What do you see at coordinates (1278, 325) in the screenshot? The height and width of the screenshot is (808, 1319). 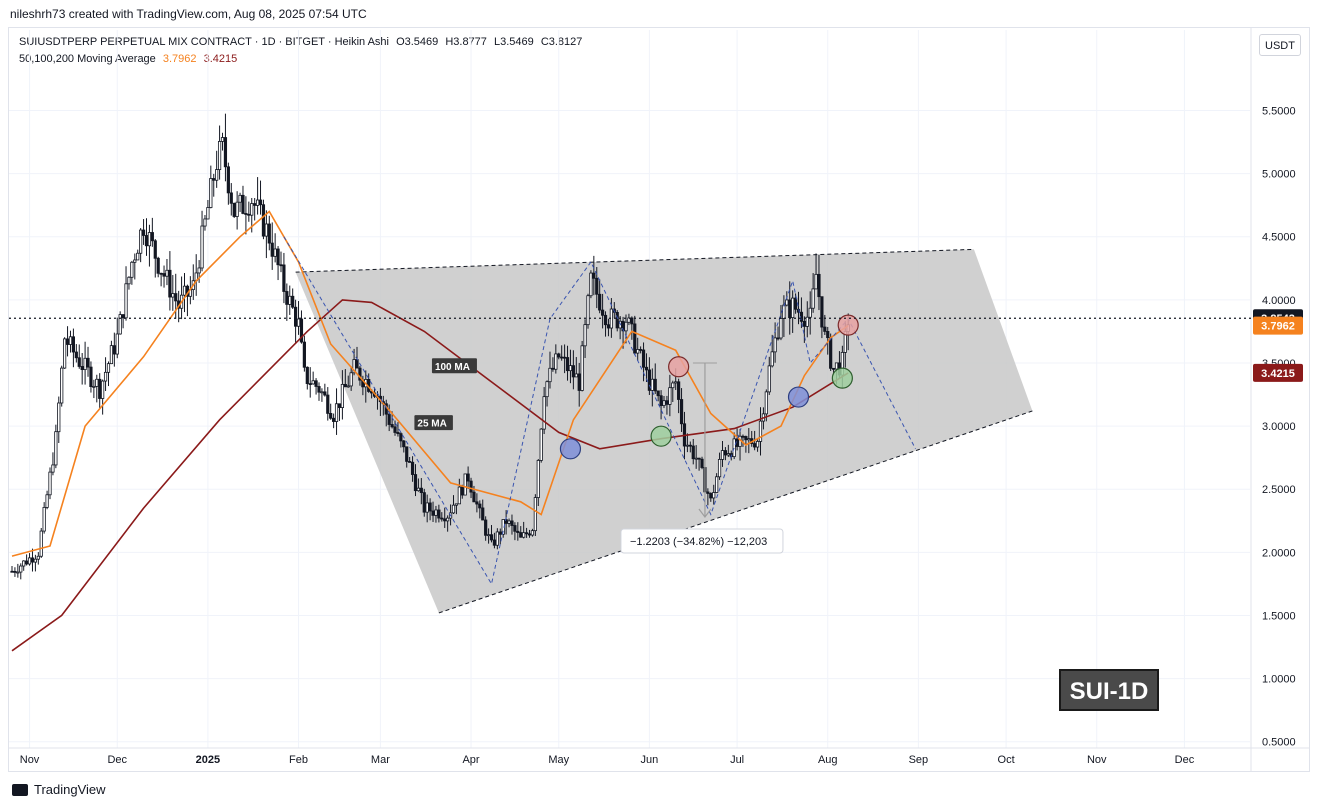 I see `price-label-bg` at bounding box center [1278, 325].